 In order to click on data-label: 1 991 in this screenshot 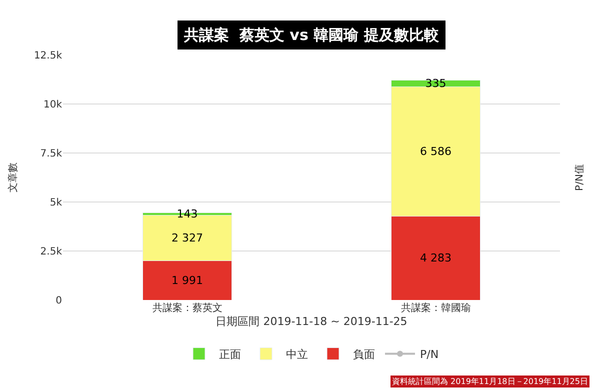, I will do `click(187, 280)`.